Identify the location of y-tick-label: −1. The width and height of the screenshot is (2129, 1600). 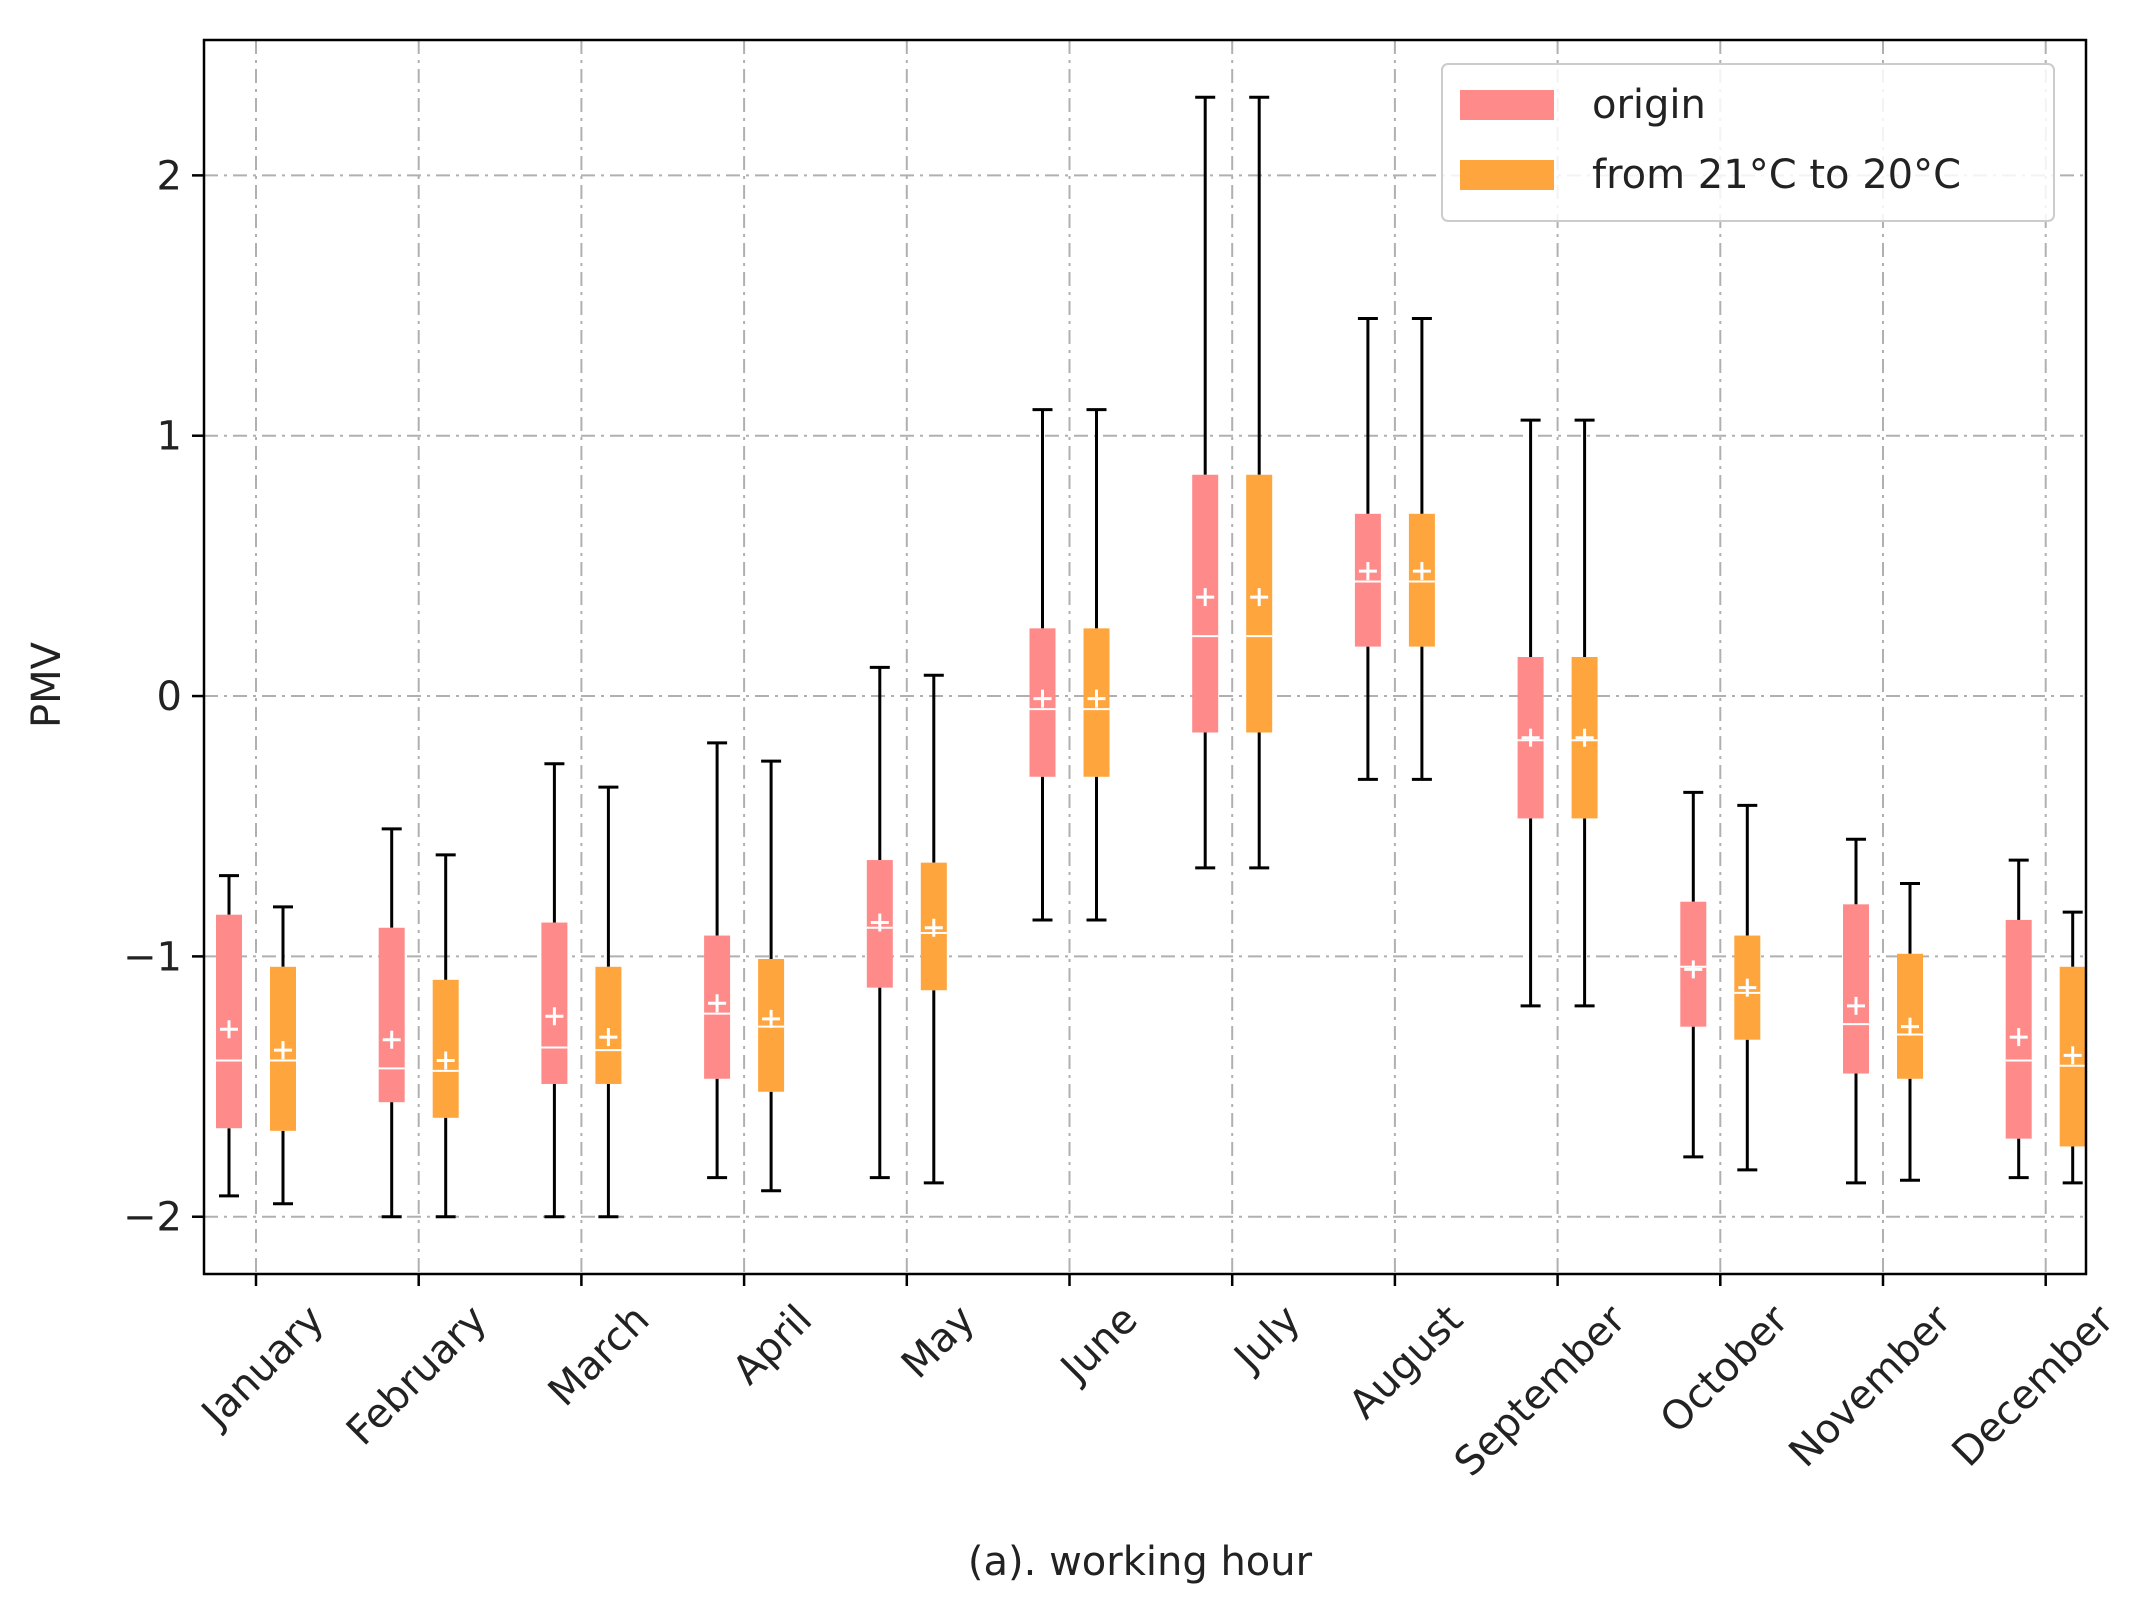
(152, 957).